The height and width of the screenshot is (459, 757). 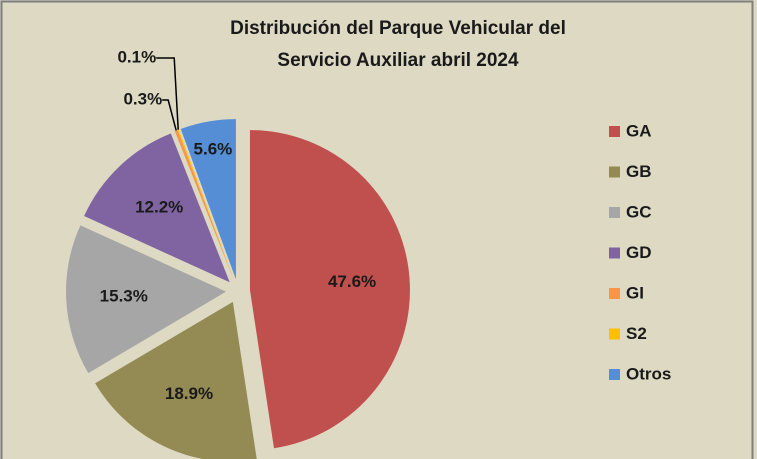 I want to click on data-label: 0.1%, so click(x=136, y=56).